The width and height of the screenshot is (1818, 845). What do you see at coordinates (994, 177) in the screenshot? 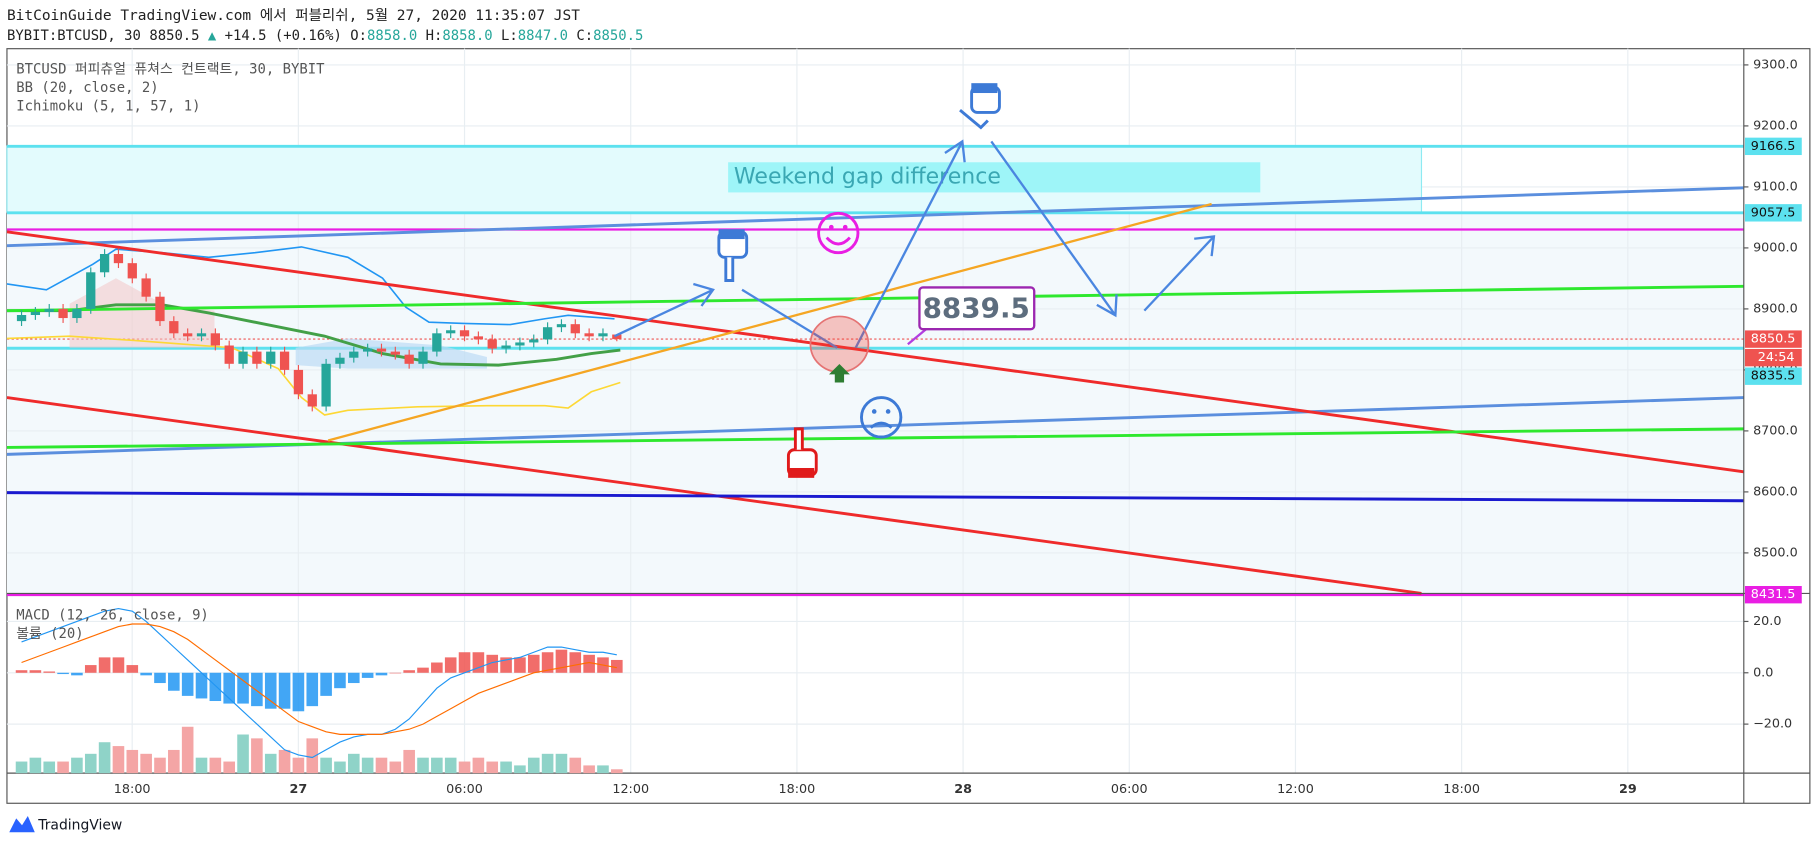
I see `gap-label-box` at bounding box center [994, 177].